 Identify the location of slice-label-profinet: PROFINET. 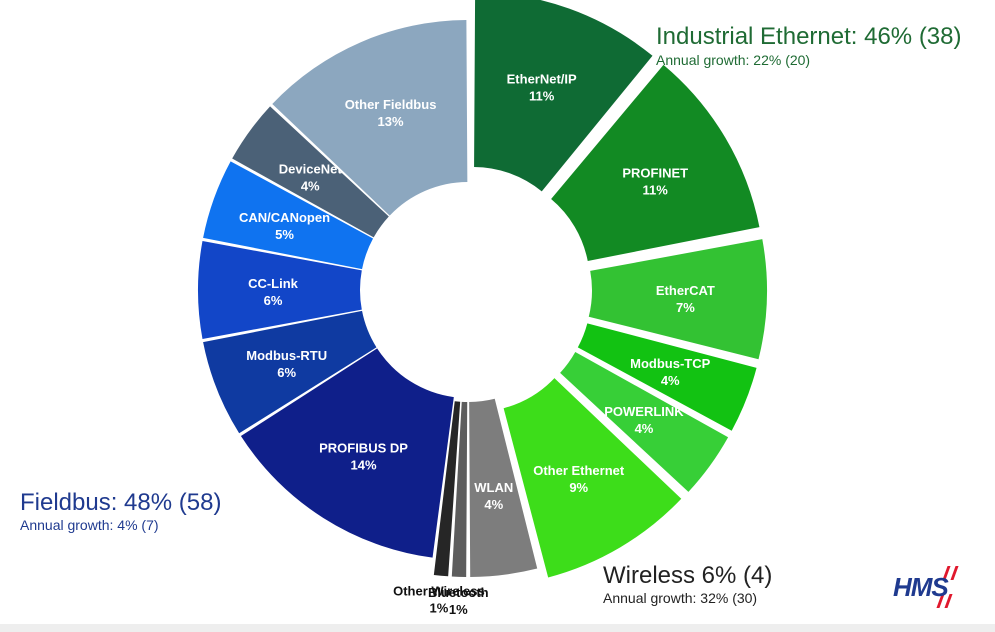
(655, 172).